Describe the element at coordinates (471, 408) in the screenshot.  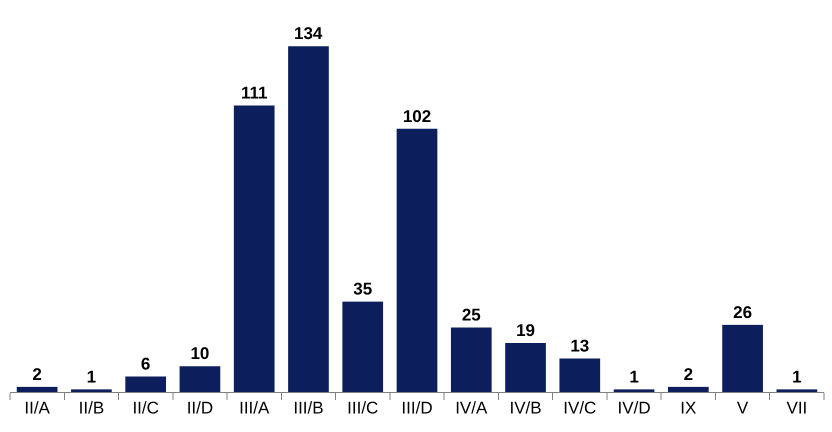
I see `x-tick-label: IV/A` at that location.